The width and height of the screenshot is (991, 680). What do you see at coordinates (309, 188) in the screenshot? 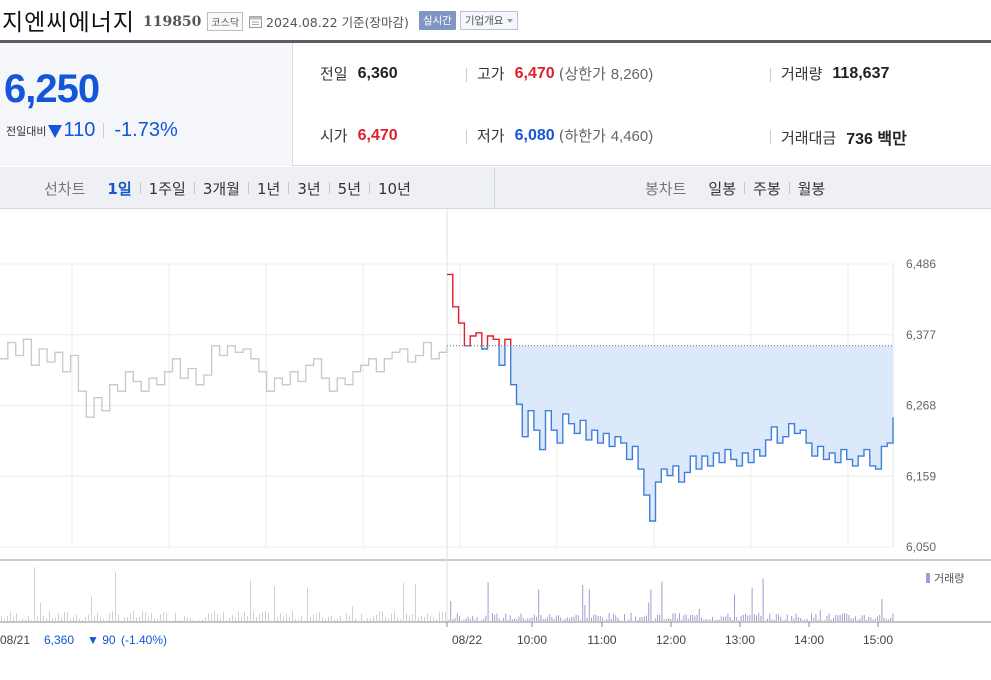
I see `period-tab-4: 3년` at bounding box center [309, 188].